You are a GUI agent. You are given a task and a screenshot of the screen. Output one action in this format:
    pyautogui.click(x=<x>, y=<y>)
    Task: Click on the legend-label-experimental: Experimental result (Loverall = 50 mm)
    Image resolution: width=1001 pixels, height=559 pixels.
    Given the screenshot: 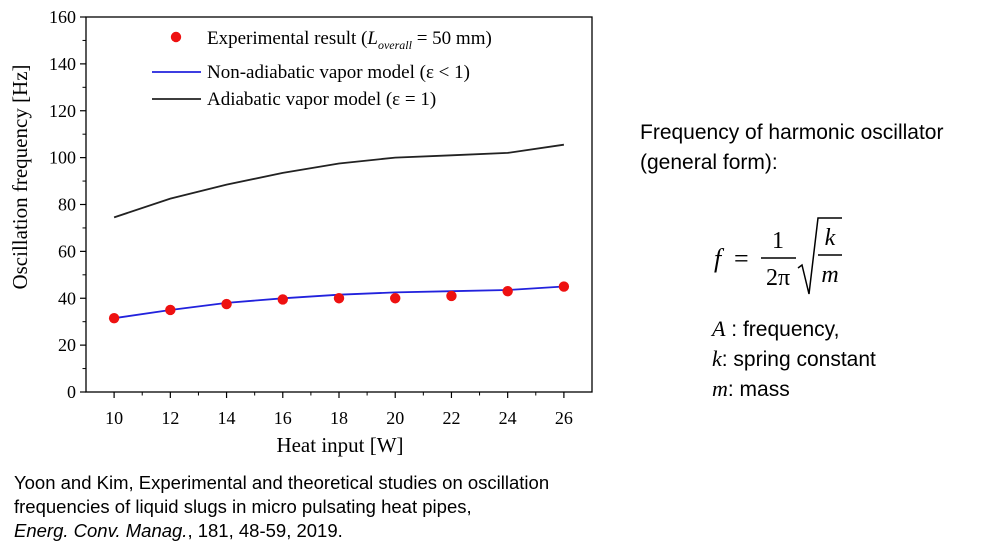 What is the action you would take?
    pyautogui.click(x=349, y=40)
    